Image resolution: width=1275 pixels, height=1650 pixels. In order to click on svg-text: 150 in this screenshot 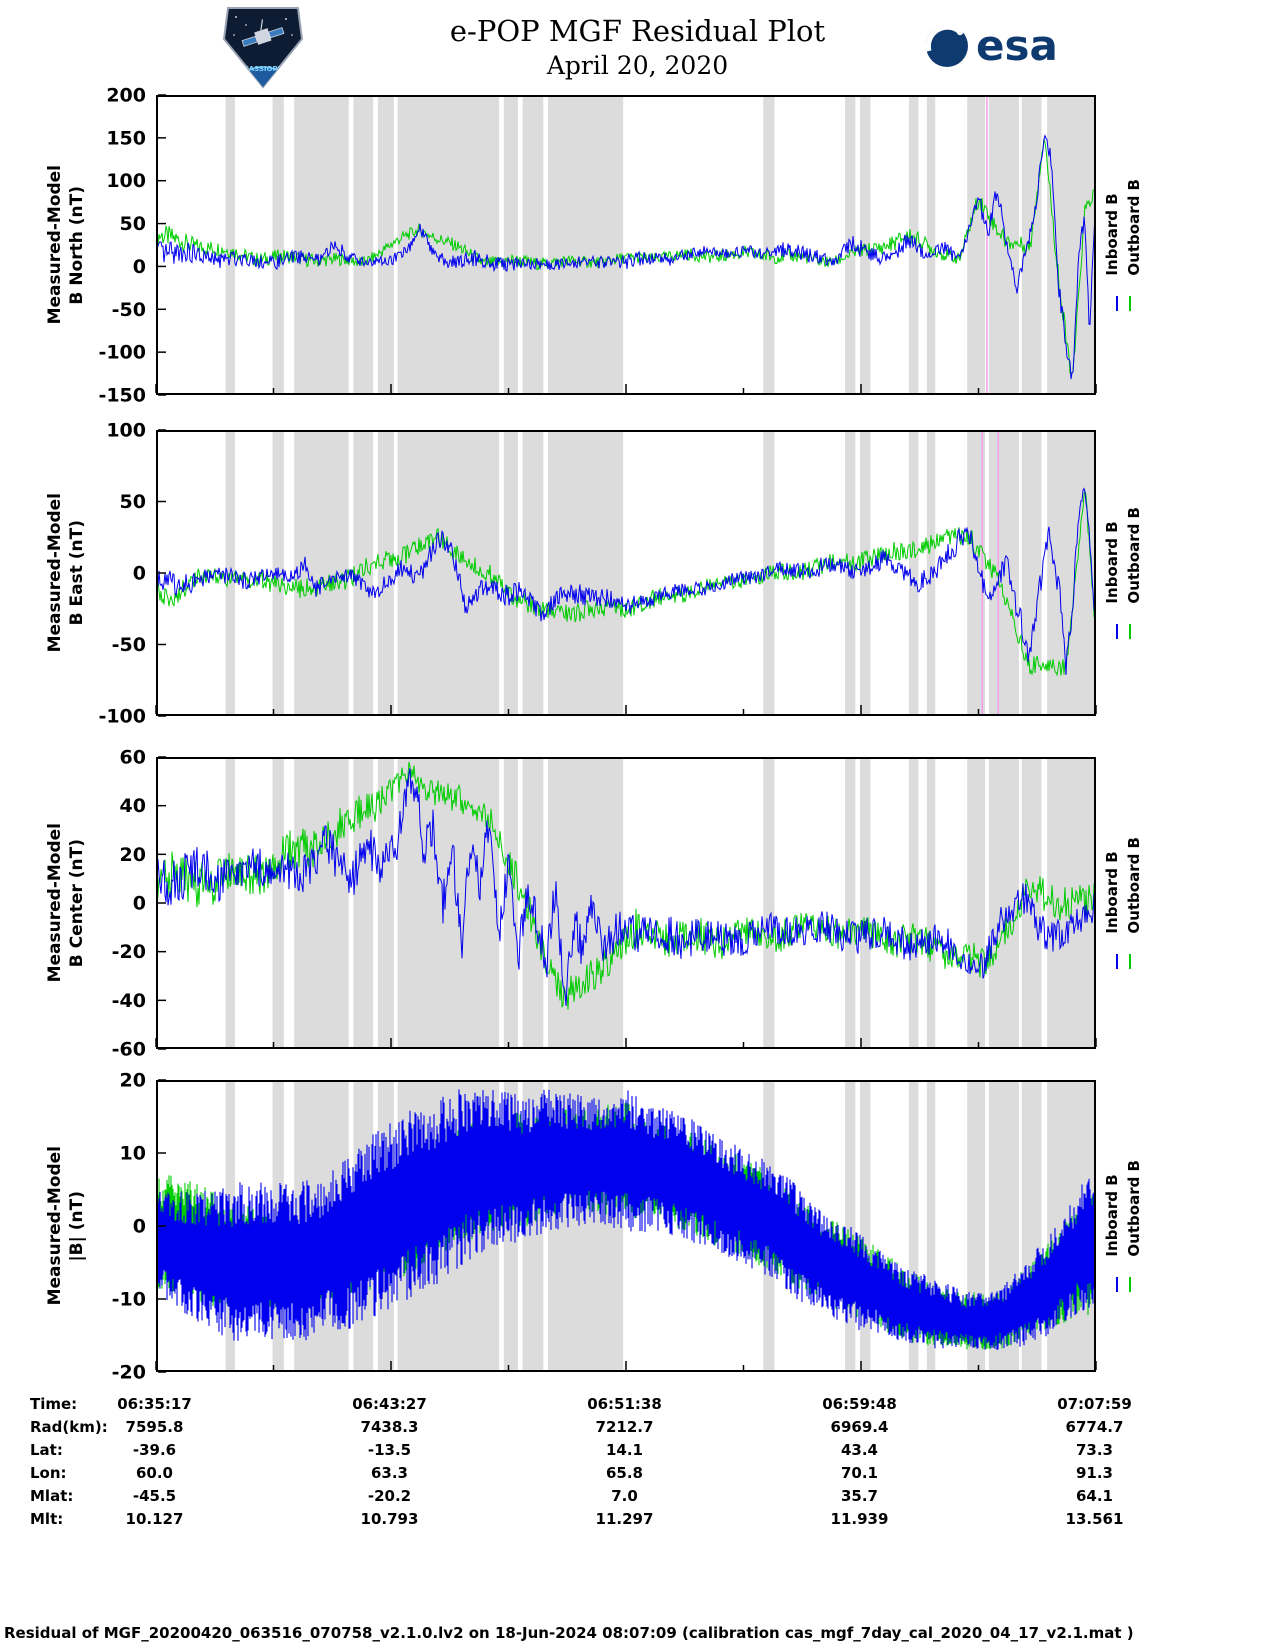, I will do `click(126, 138)`.